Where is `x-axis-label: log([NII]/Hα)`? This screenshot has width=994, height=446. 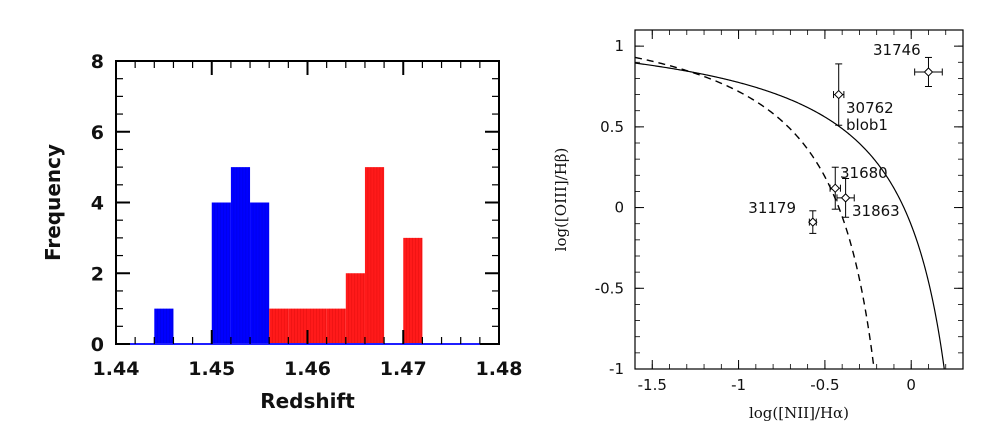 x-axis-label: log([NII]/Hα) is located at coordinates (799, 413).